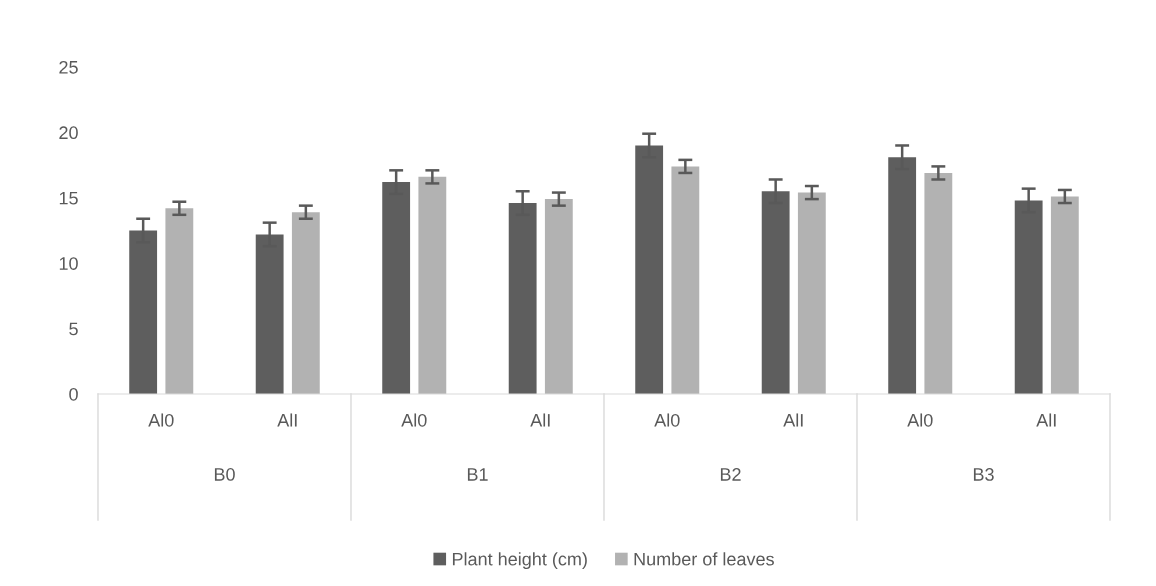  Describe the element at coordinates (730, 474) in the screenshot. I see `text: B2` at that location.